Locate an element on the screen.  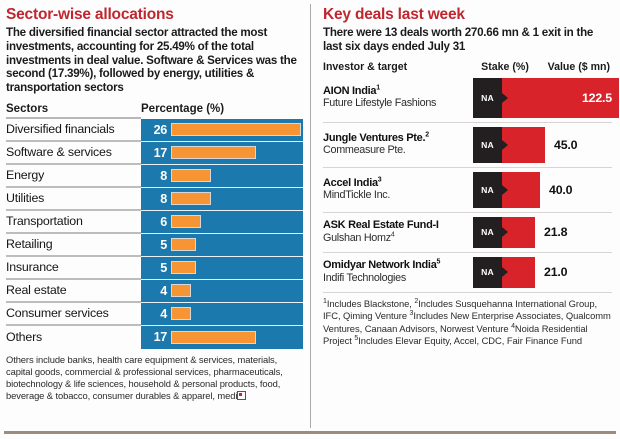
deal-value-bar: 122.5 is located at coordinates (560, 97).